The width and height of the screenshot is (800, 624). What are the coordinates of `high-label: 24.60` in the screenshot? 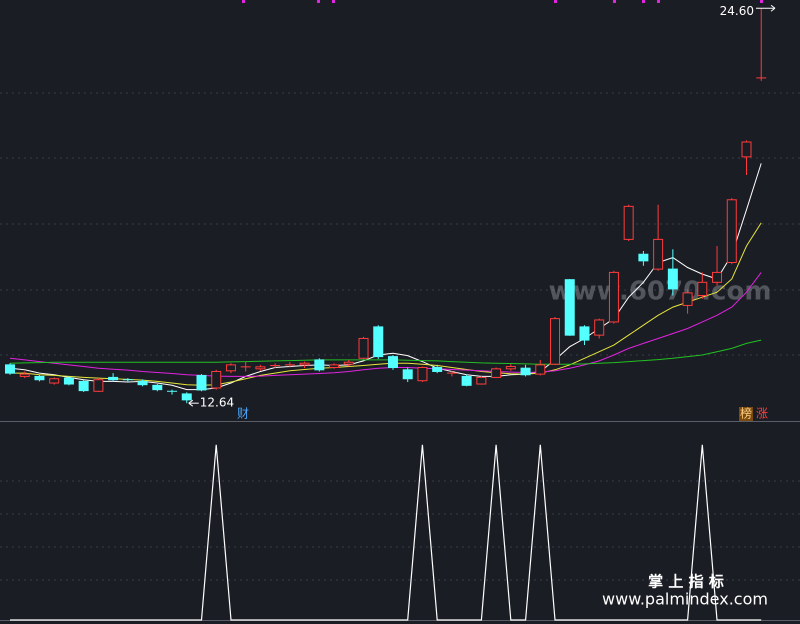 It's located at (737, 11).